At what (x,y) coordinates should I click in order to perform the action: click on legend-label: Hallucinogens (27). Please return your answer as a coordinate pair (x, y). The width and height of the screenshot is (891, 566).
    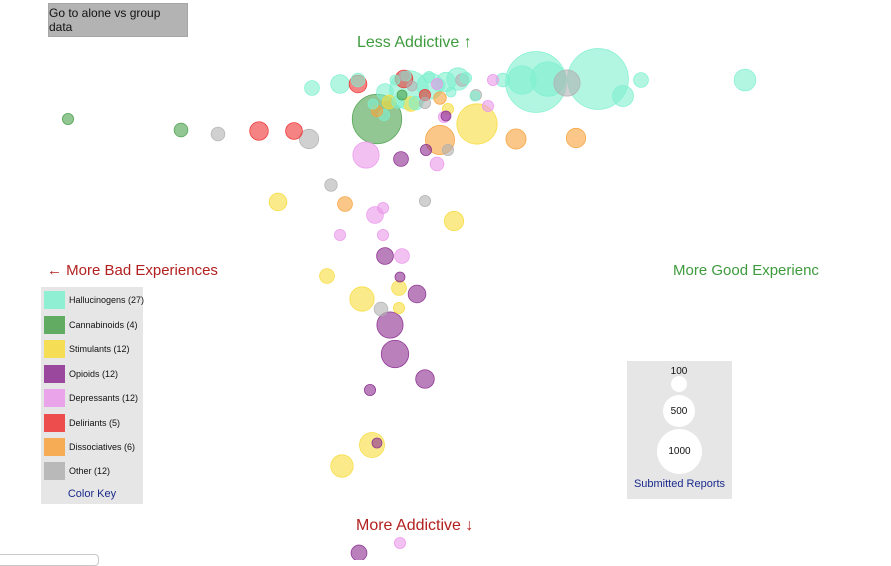
    Looking at the image, I should click on (107, 300).